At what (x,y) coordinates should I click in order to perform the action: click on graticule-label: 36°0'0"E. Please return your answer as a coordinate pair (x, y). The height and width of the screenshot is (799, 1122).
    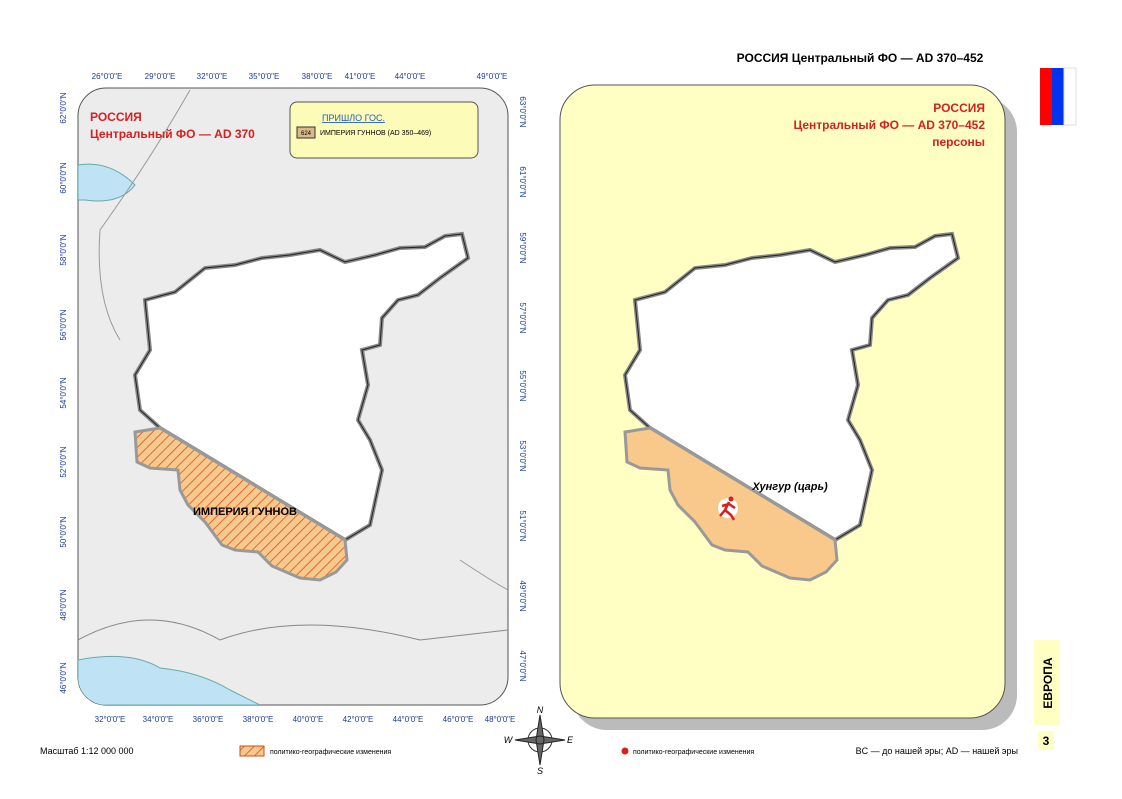
    Looking at the image, I should click on (208, 719).